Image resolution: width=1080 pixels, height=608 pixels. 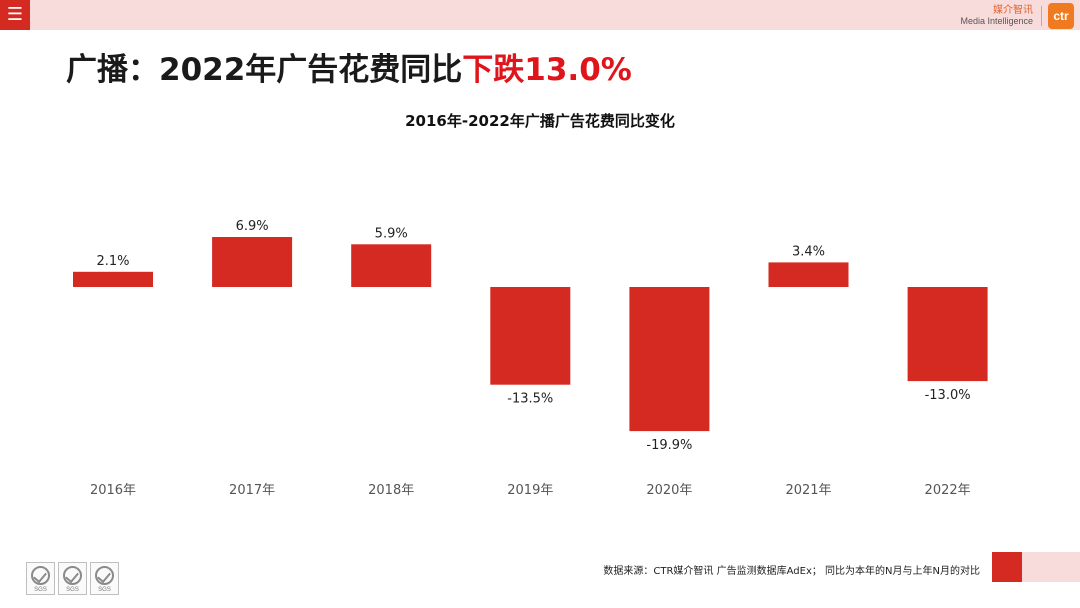 What do you see at coordinates (669, 359) in the screenshot?
I see `bar-2020年` at bounding box center [669, 359].